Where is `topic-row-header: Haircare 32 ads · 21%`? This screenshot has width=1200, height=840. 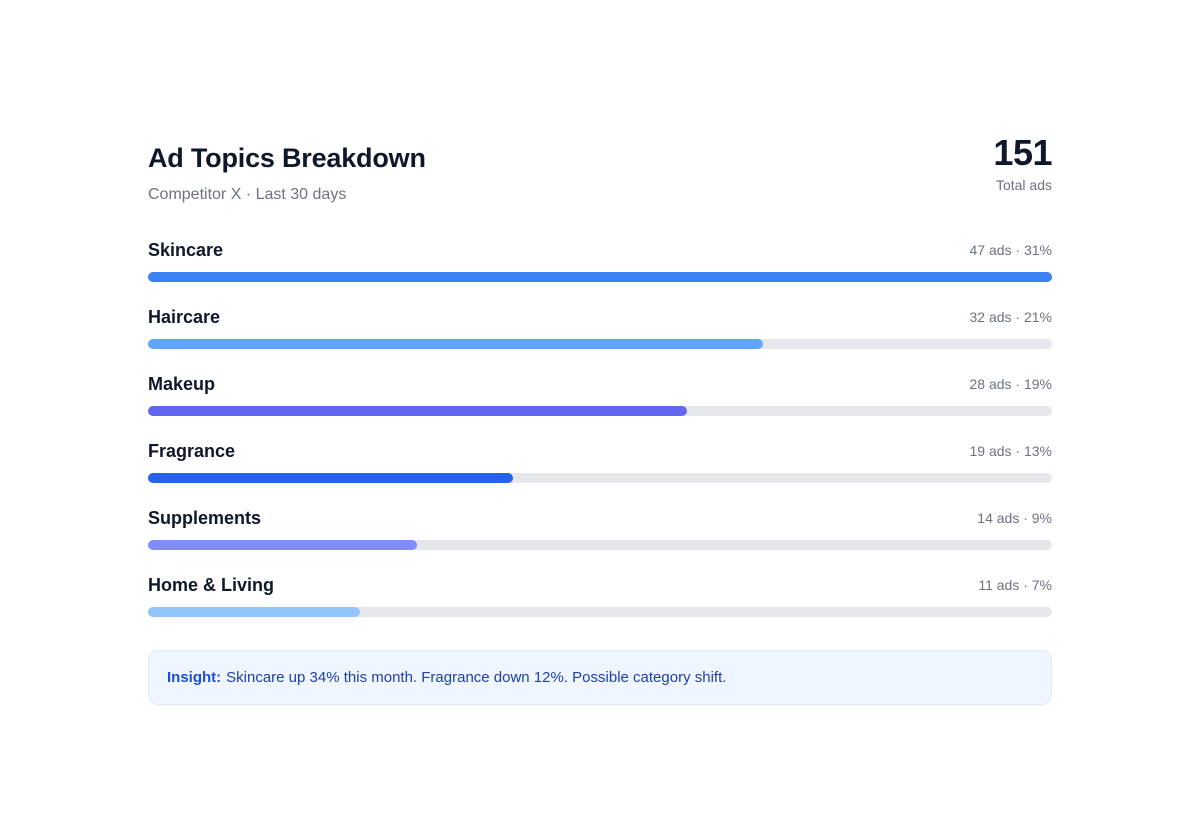
topic-row-header: Haircare 32 ads · 21% is located at coordinates (600, 317).